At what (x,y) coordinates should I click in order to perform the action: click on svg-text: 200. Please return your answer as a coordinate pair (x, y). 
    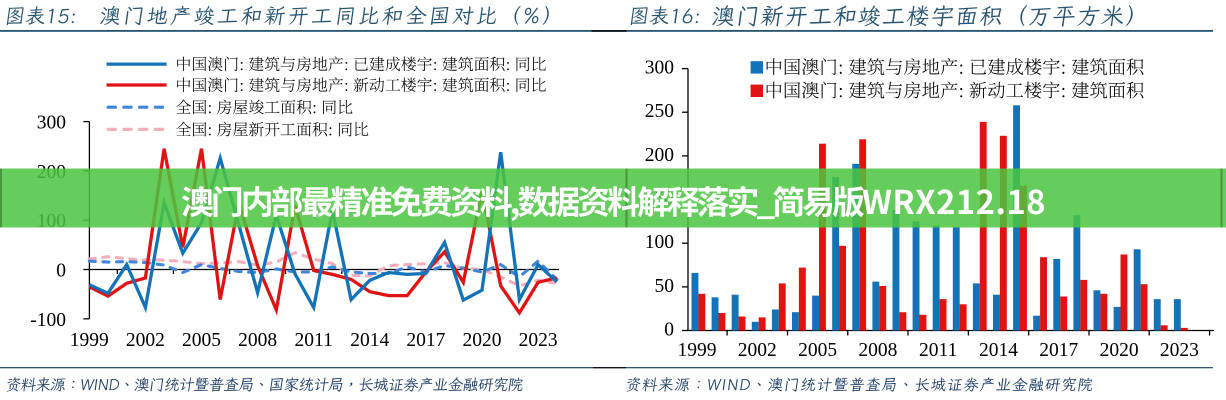
    Looking at the image, I should click on (659, 155).